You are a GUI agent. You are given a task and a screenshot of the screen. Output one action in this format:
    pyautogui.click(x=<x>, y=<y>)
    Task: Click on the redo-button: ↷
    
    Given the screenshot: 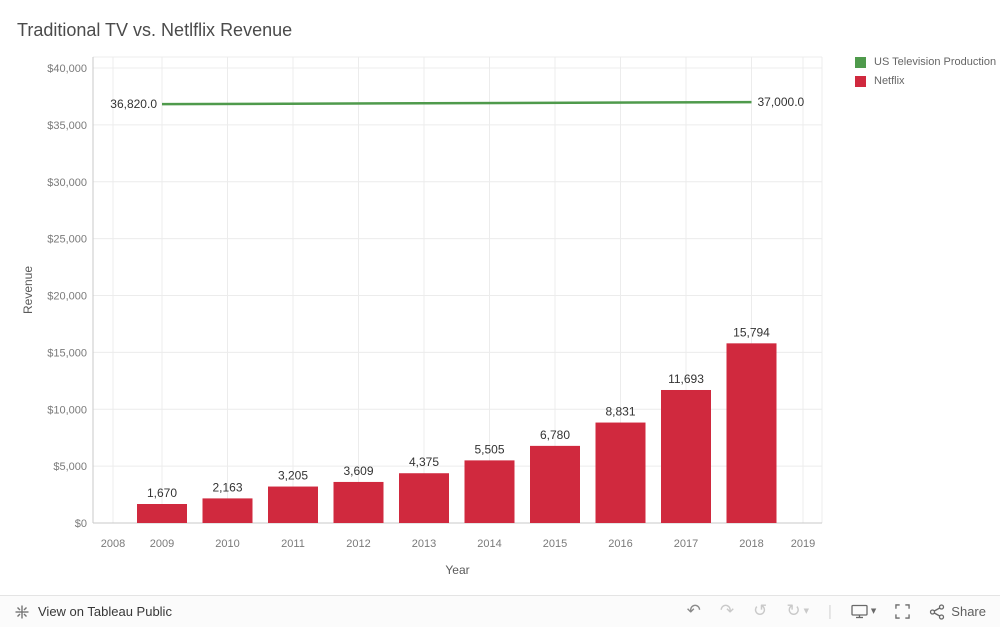 What is the action you would take?
    pyautogui.click(x=727, y=611)
    